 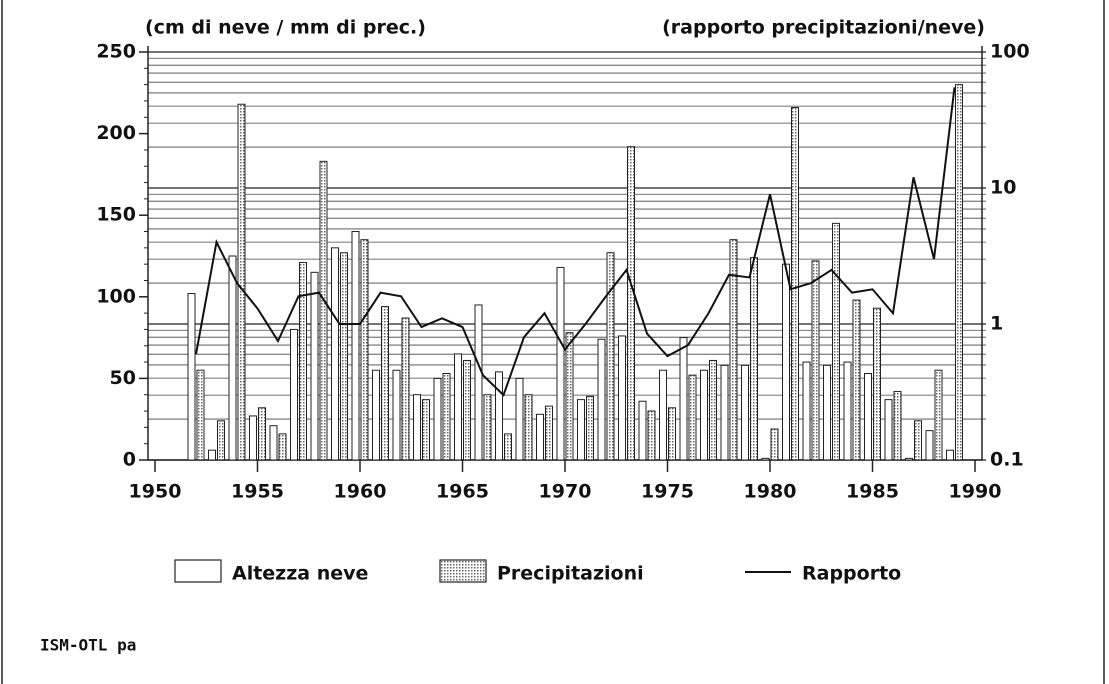 I want to click on x-tick-label: 1960, so click(x=360, y=492).